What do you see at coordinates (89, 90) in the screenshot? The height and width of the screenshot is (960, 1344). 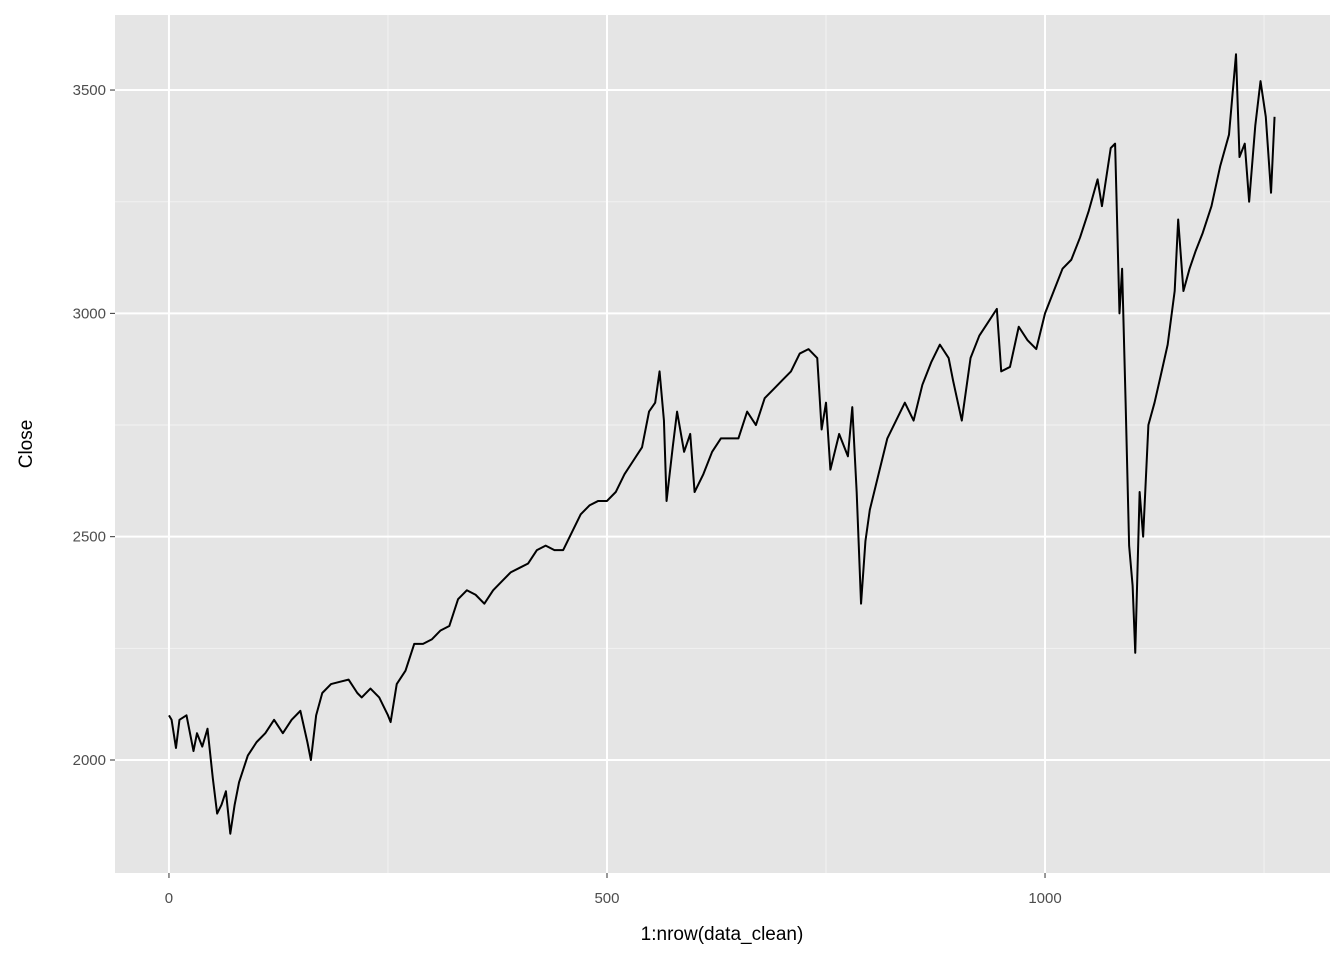 I see `y-tick-label: 3500` at bounding box center [89, 90].